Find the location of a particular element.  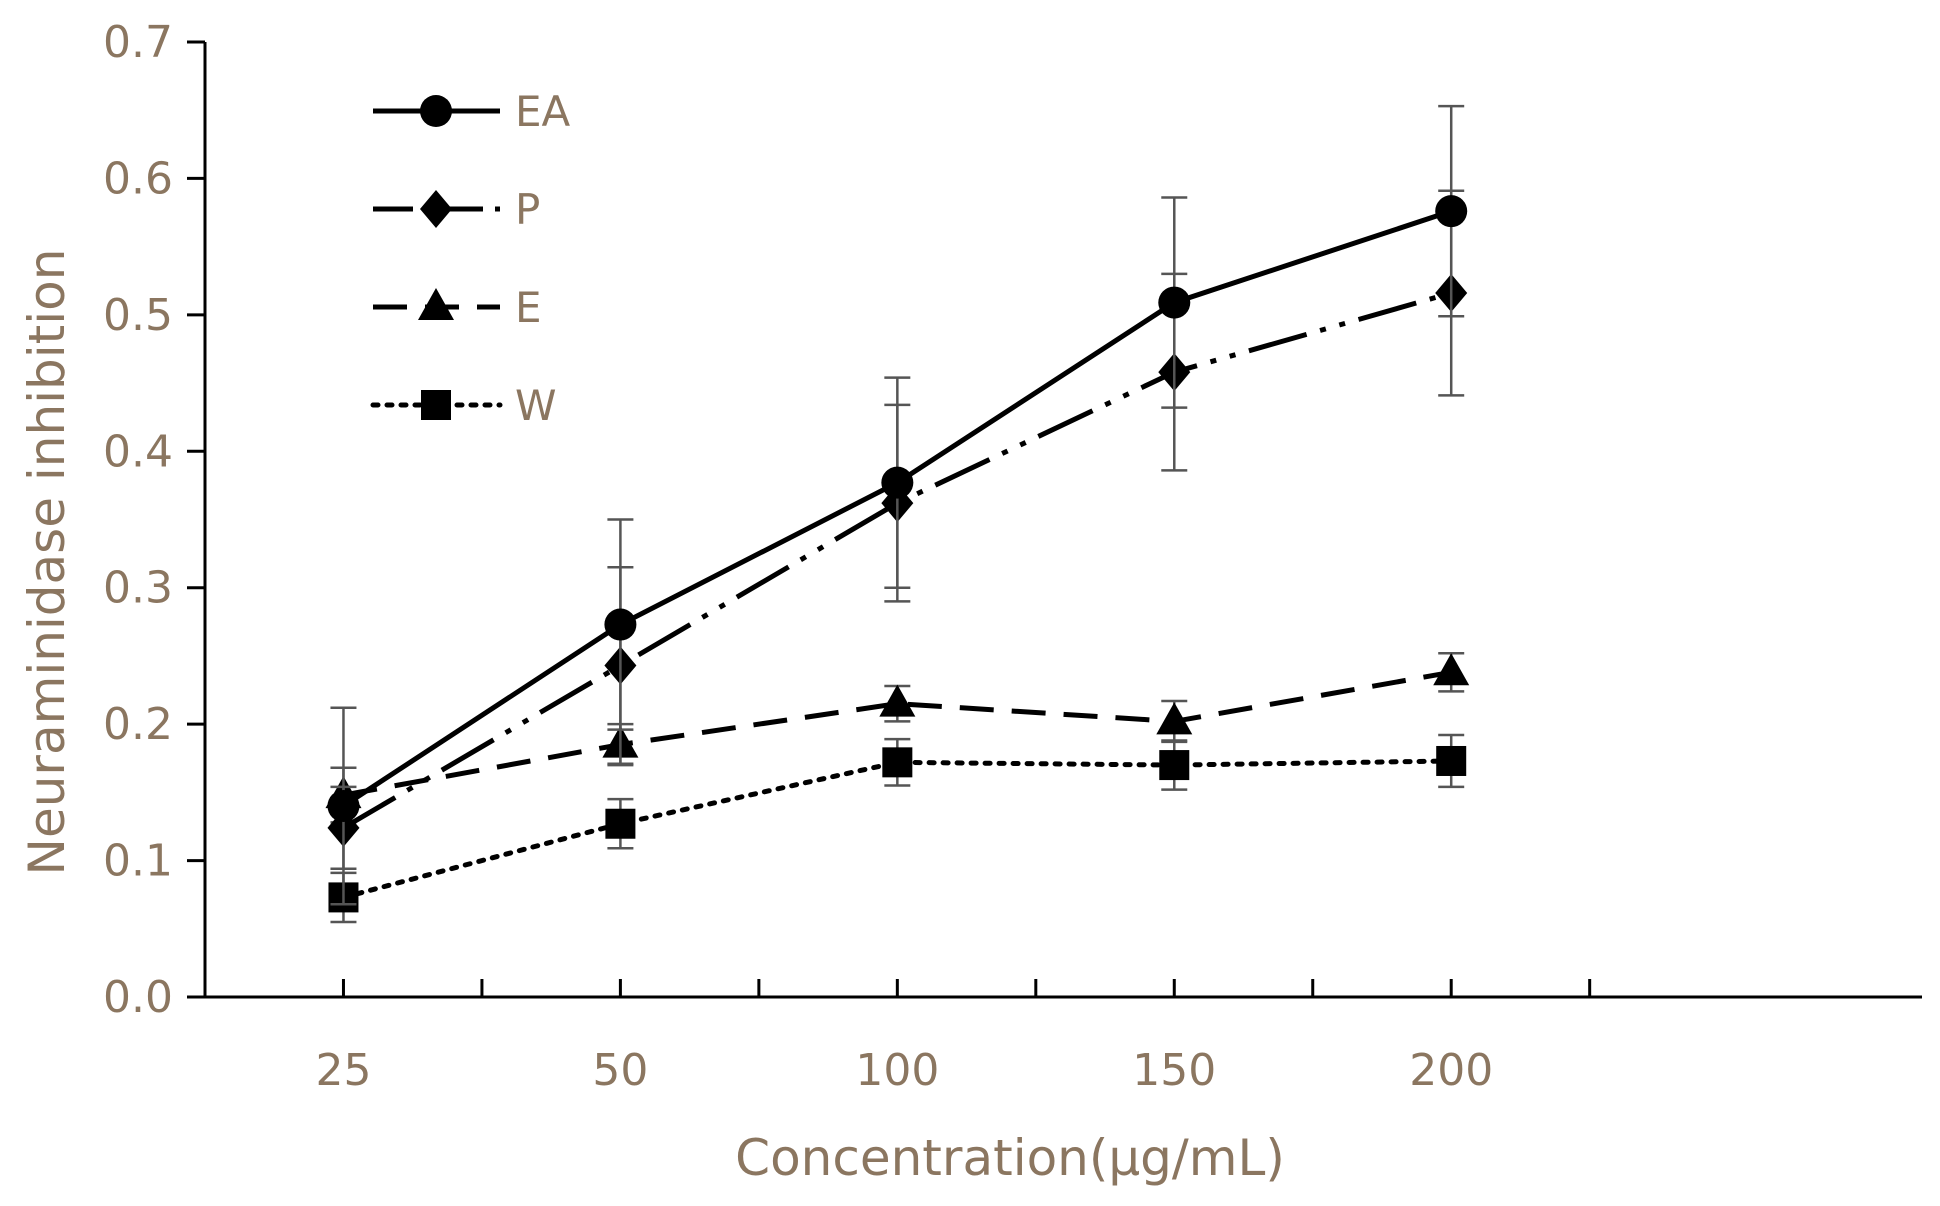

y-tick-label: 0.6 is located at coordinates (138, 178).